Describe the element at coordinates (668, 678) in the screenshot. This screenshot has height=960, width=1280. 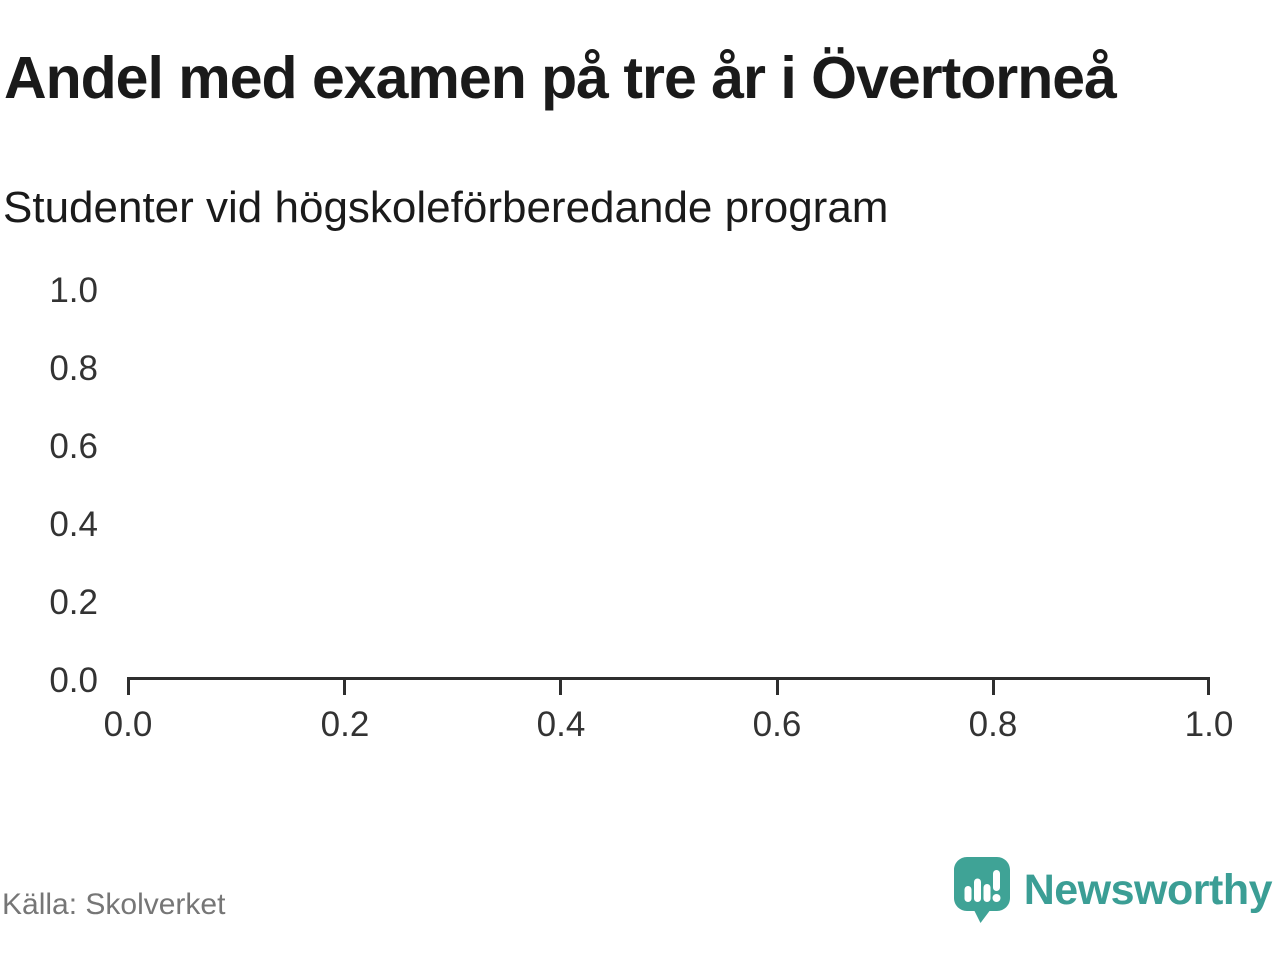
I see `x-axis-line` at that location.